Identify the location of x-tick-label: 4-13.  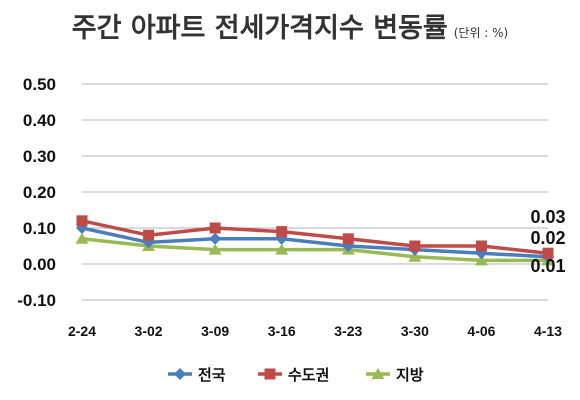
(548, 331).